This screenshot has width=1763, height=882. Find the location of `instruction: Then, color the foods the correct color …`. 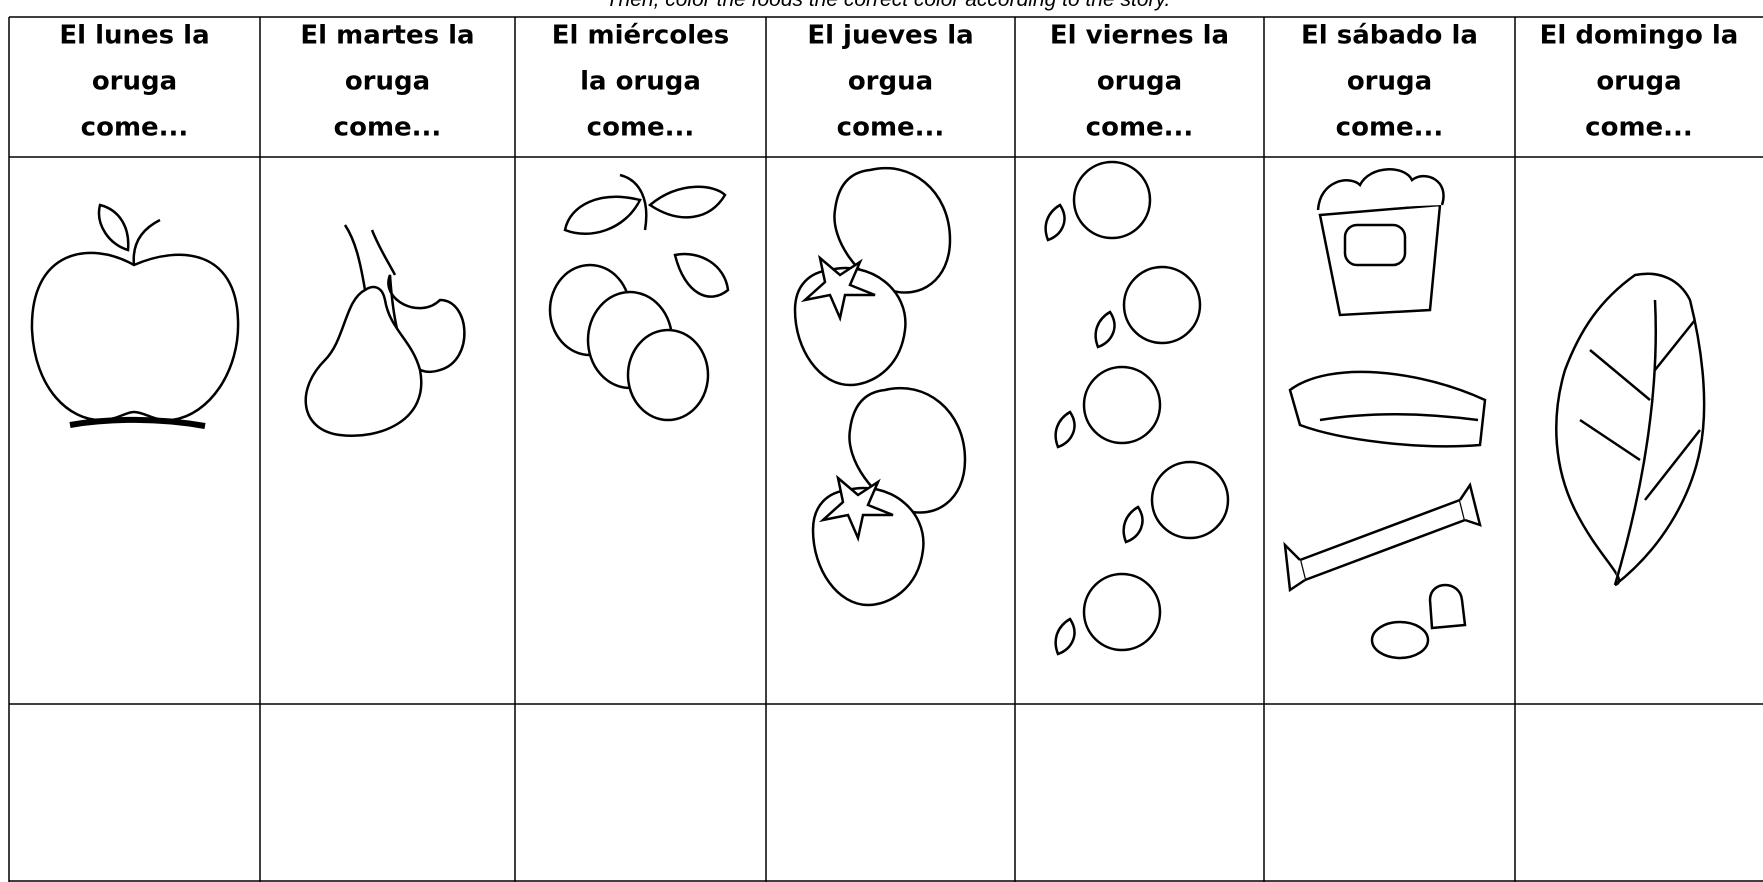

instruction: Then, color the foods the correct color … is located at coordinates (888, 5).